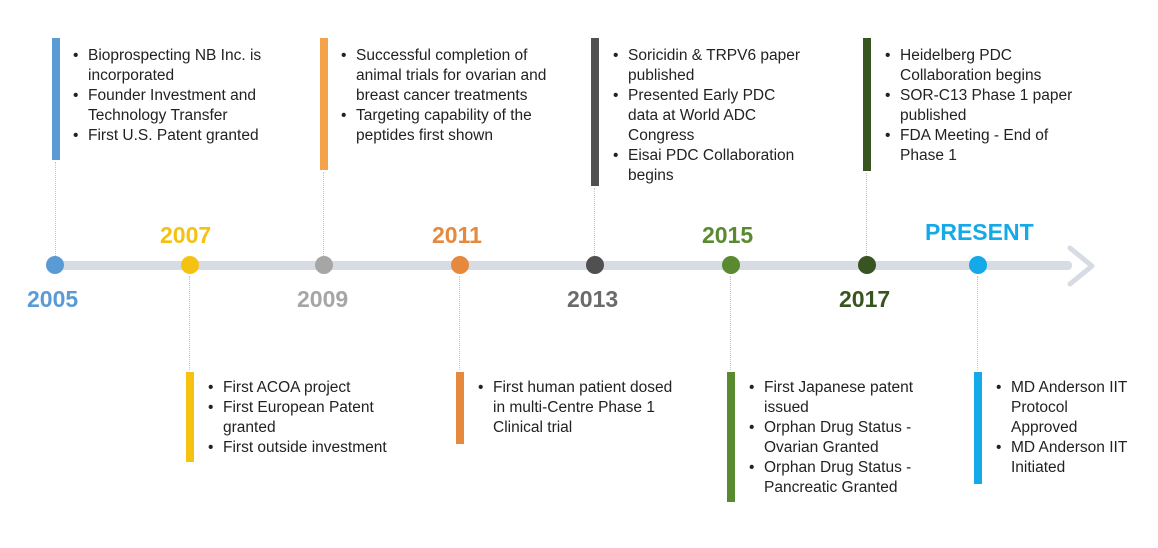  What do you see at coordinates (978, 265) in the screenshot?
I see `milestone-dot-present` at bounding box center [978, 265].